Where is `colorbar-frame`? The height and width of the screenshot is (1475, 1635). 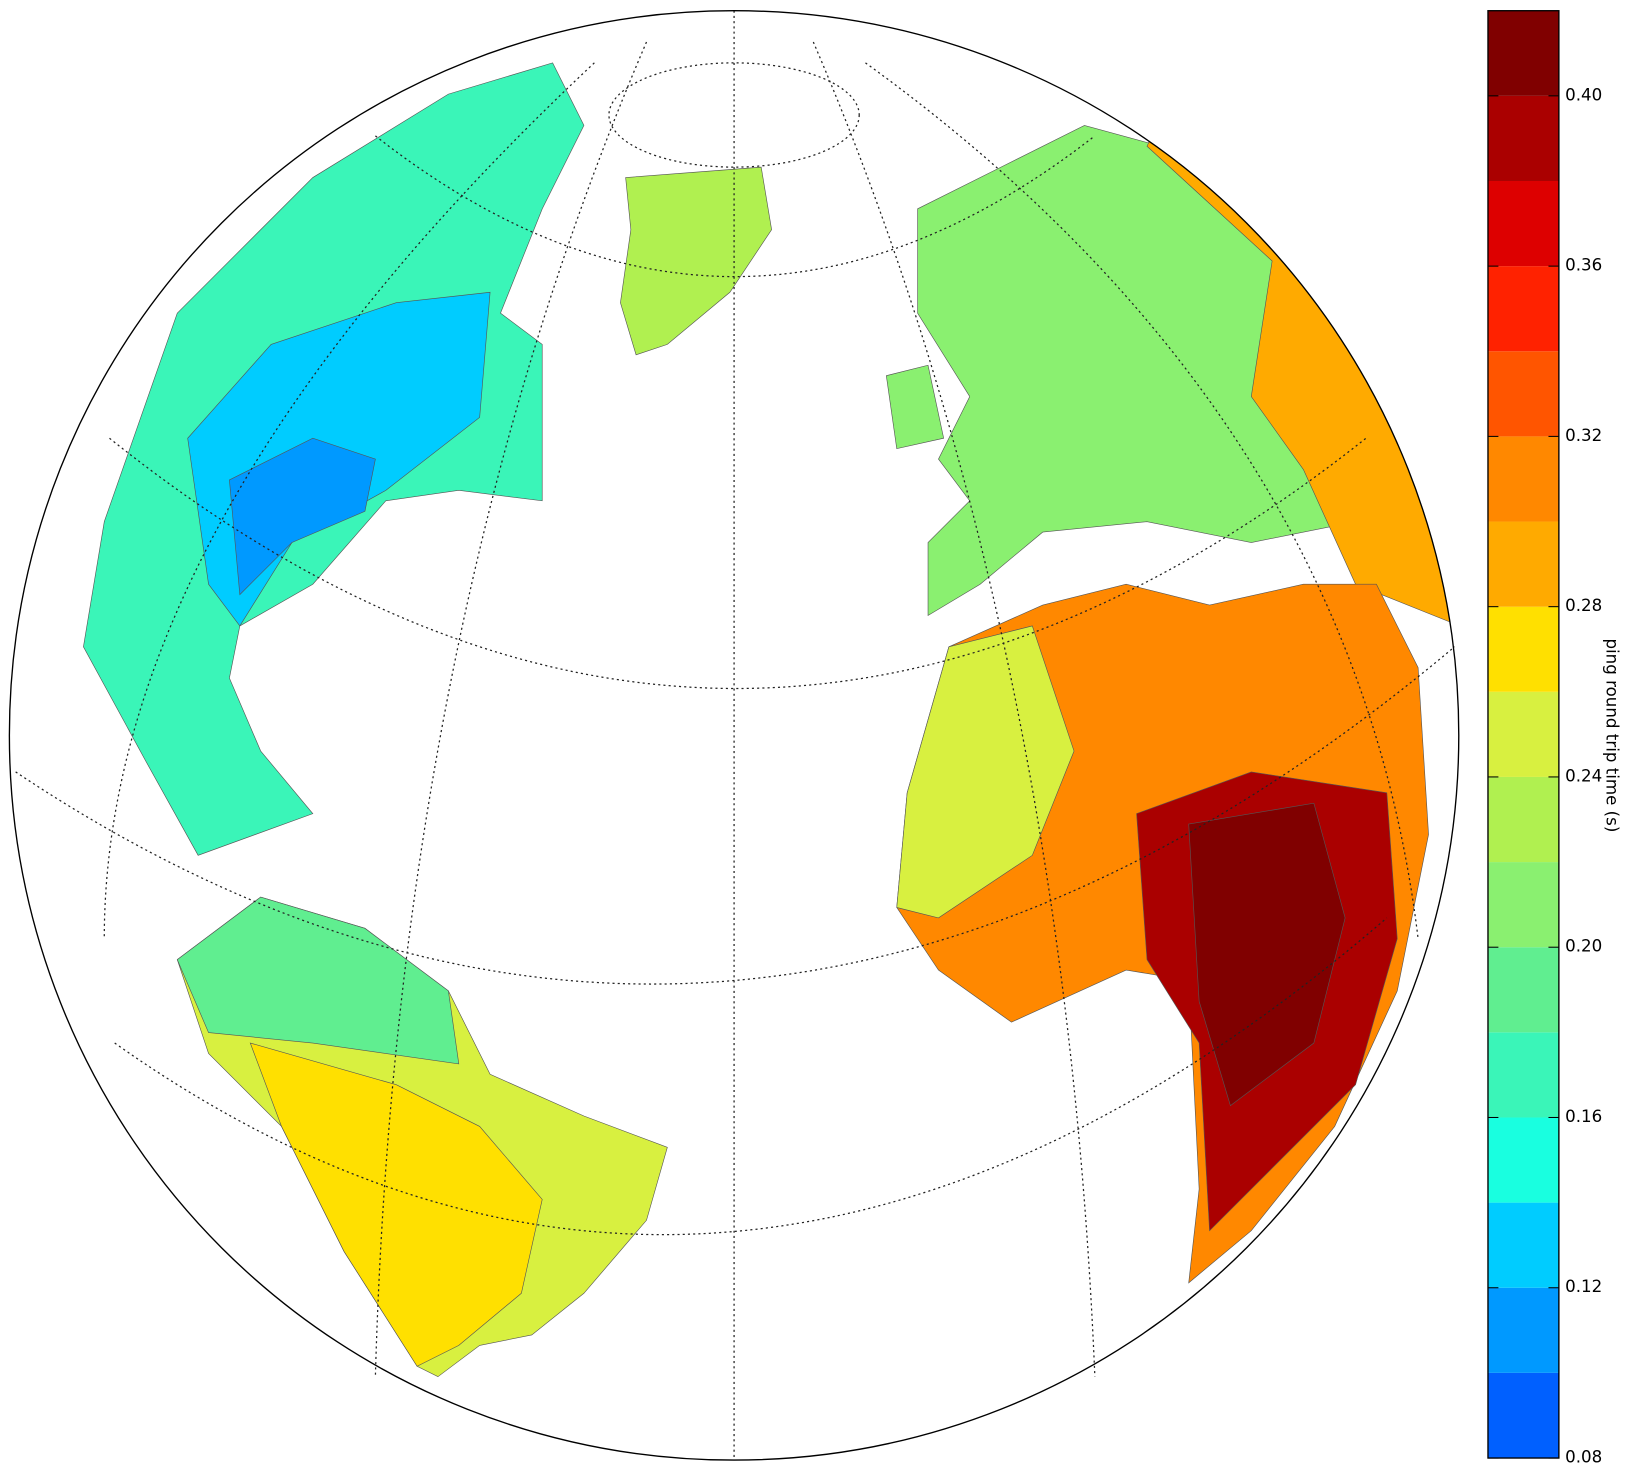
colorbar-frame is located at coordinates (1523, 734).